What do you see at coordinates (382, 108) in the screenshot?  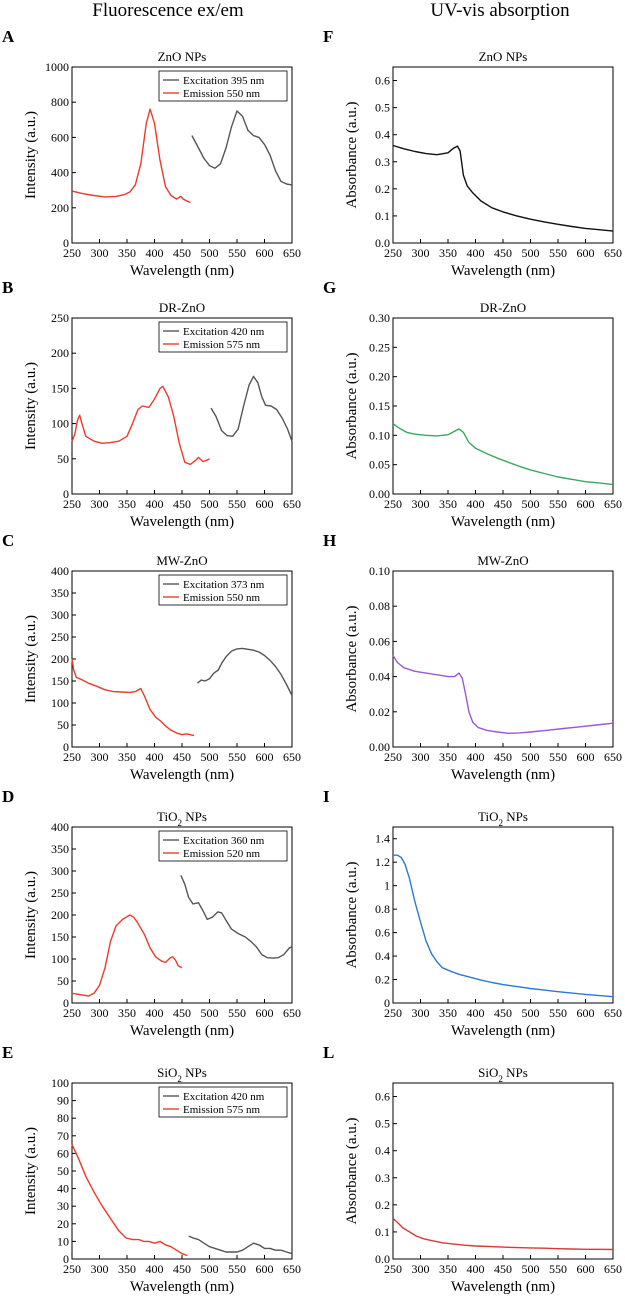 I see `y-tick-label: 0.5` at bounding box center [382, 108].